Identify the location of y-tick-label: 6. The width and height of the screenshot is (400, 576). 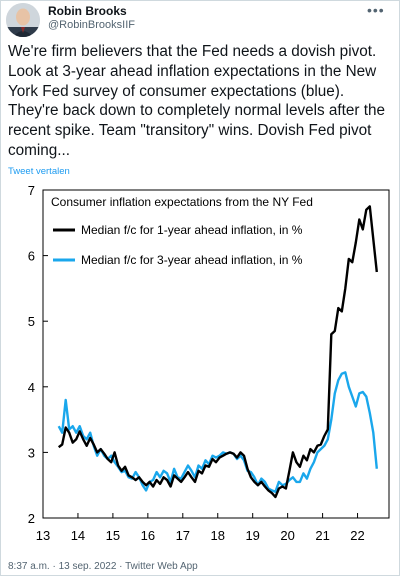
(31, 256).